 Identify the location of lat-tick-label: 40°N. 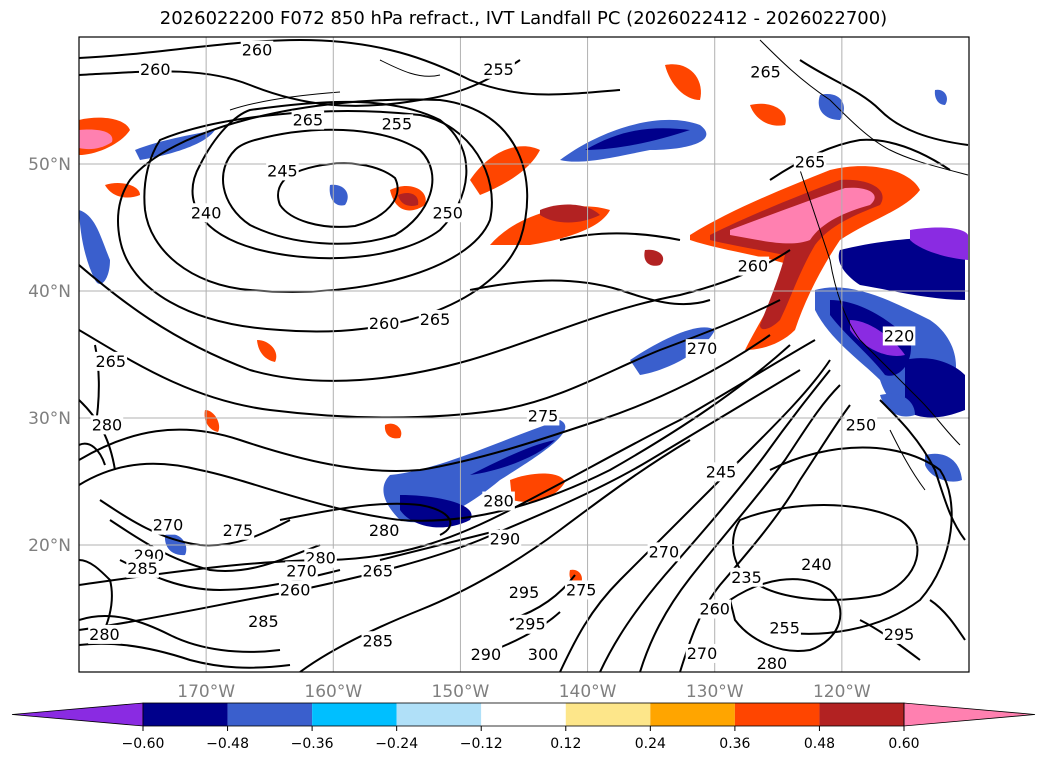
(49, 292).